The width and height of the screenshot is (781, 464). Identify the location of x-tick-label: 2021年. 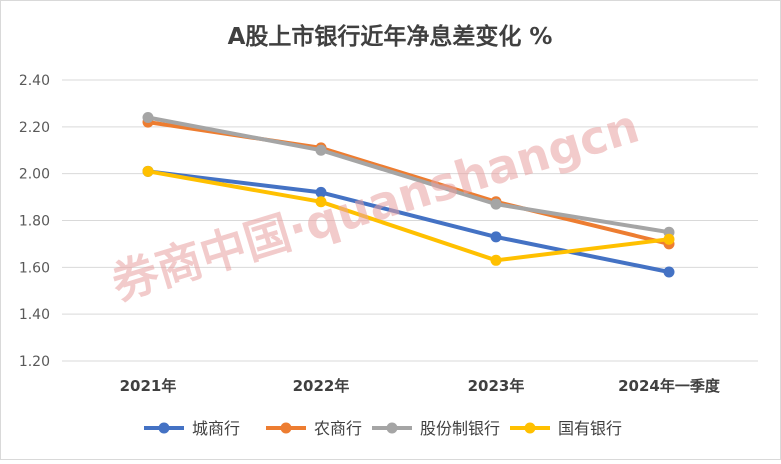
(148, 386).